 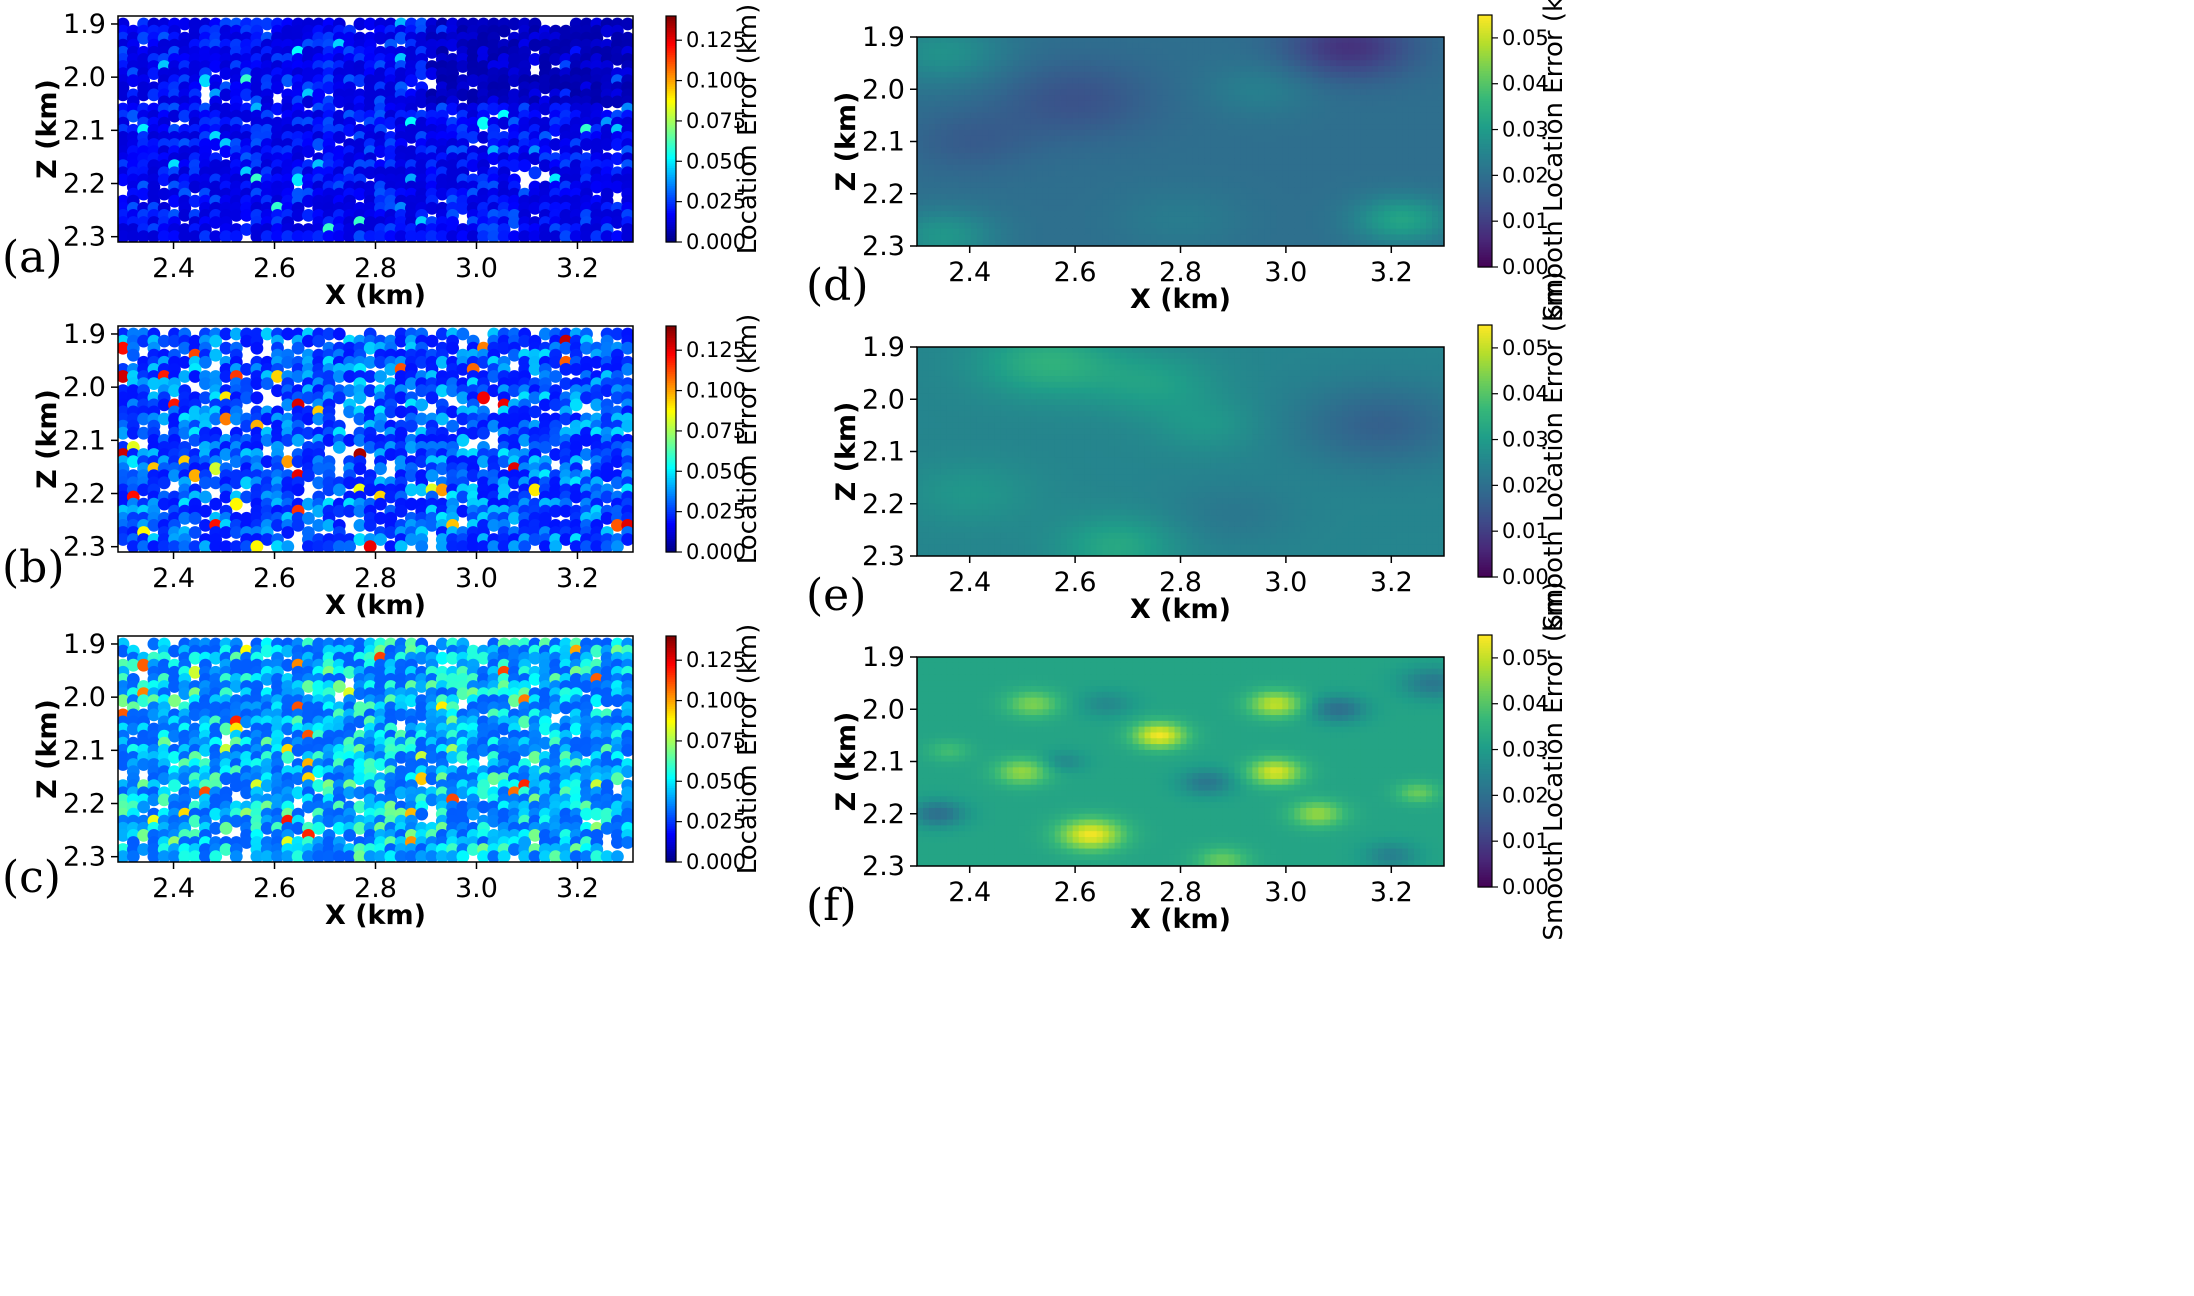 What do you see at coordinates (716, 202) in the screenshot?
I see `colorbar-tick-label: 0.025` at bounding box center [716, 202].